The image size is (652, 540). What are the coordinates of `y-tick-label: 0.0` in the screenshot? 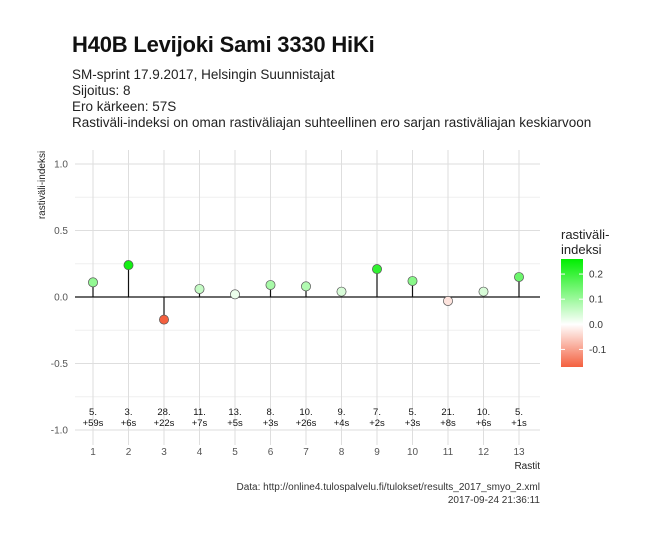 It's located at (61, 298).